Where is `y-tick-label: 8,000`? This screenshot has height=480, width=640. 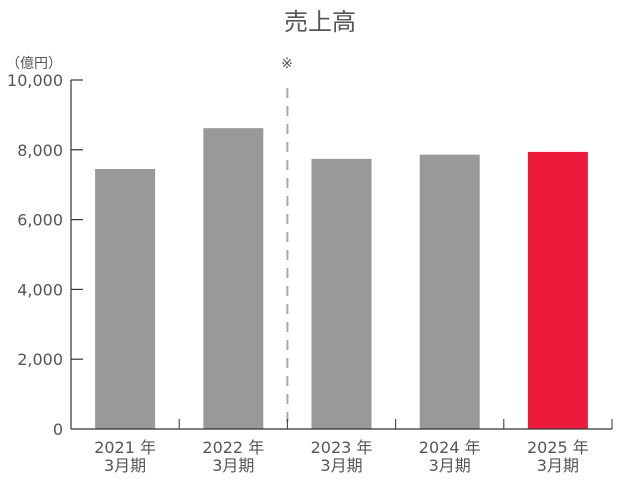
y-tick-label: 8,000 is located at coordinates (40, 150).